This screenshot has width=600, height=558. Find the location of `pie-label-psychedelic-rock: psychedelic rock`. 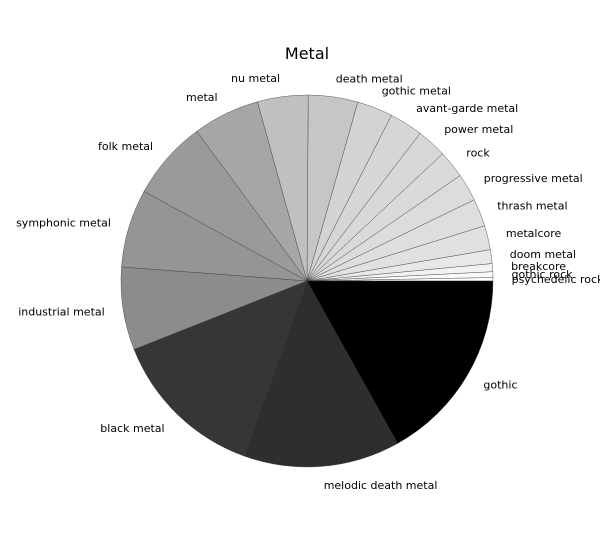

pie-label-psychedelic-rock: psychedelic rock is located at coordinates (556, 279).